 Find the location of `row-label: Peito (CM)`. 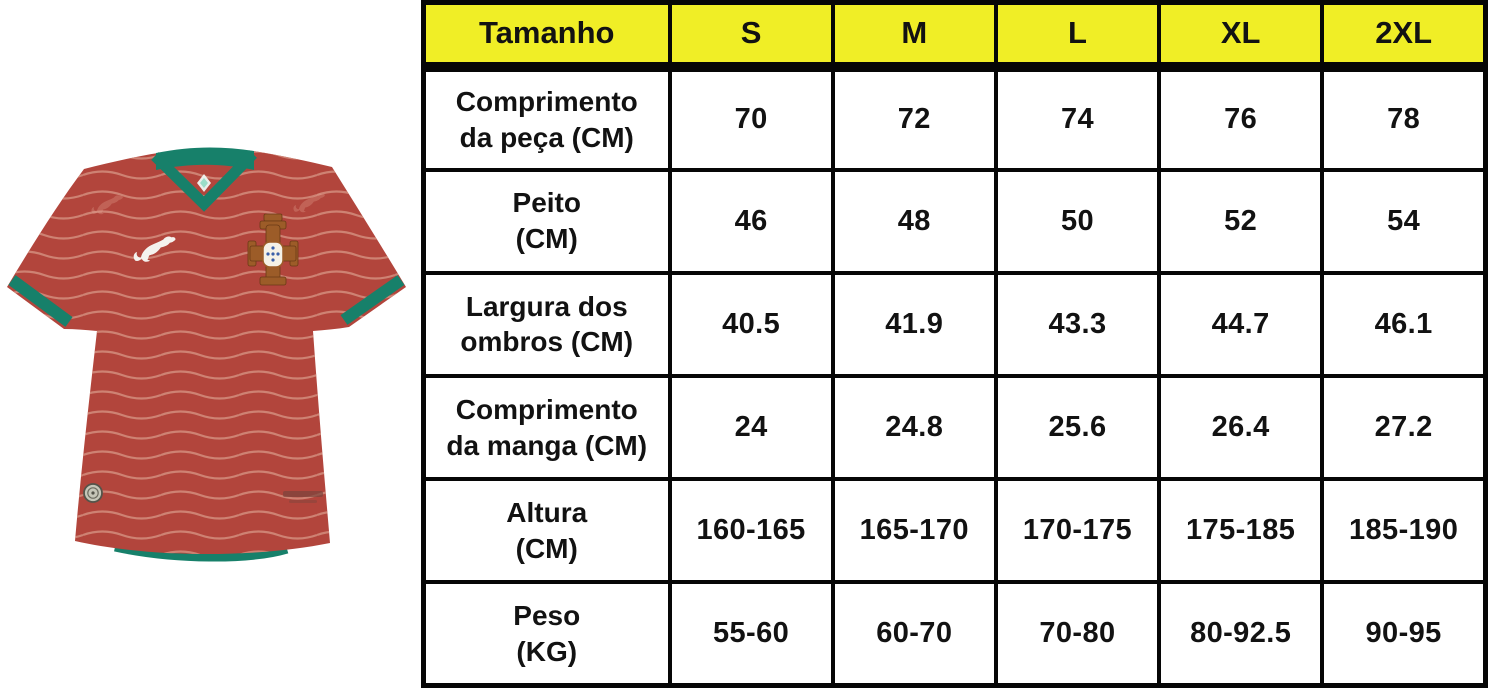

row-label: Peito (CM) is located at coordinates (546, 221).